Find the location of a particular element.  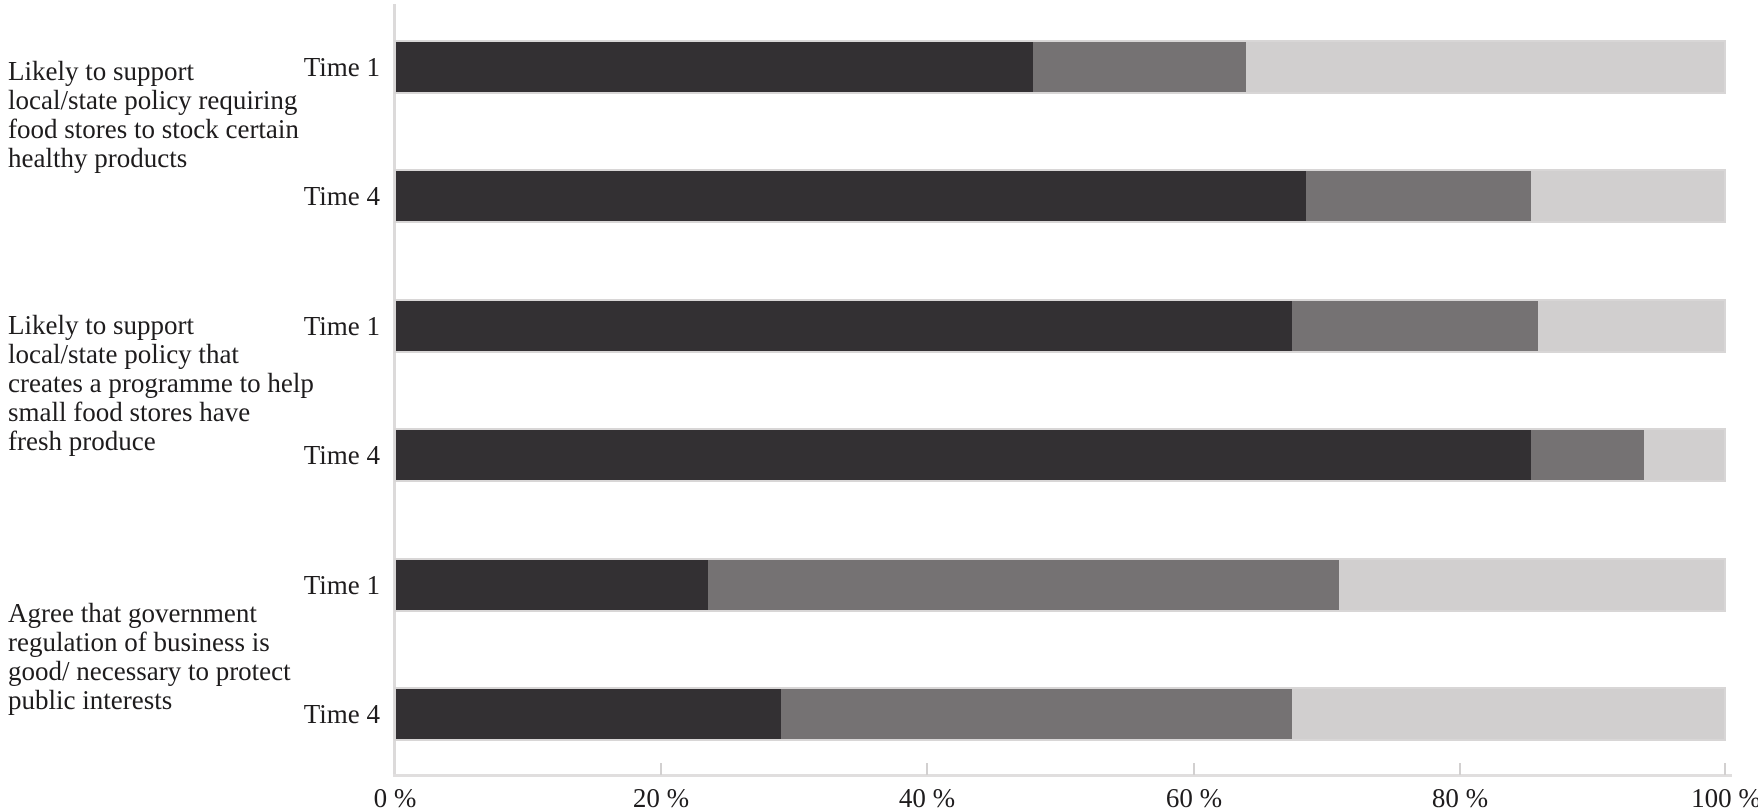

category-label-line: small food stores have is located at coordinates (129, 412).